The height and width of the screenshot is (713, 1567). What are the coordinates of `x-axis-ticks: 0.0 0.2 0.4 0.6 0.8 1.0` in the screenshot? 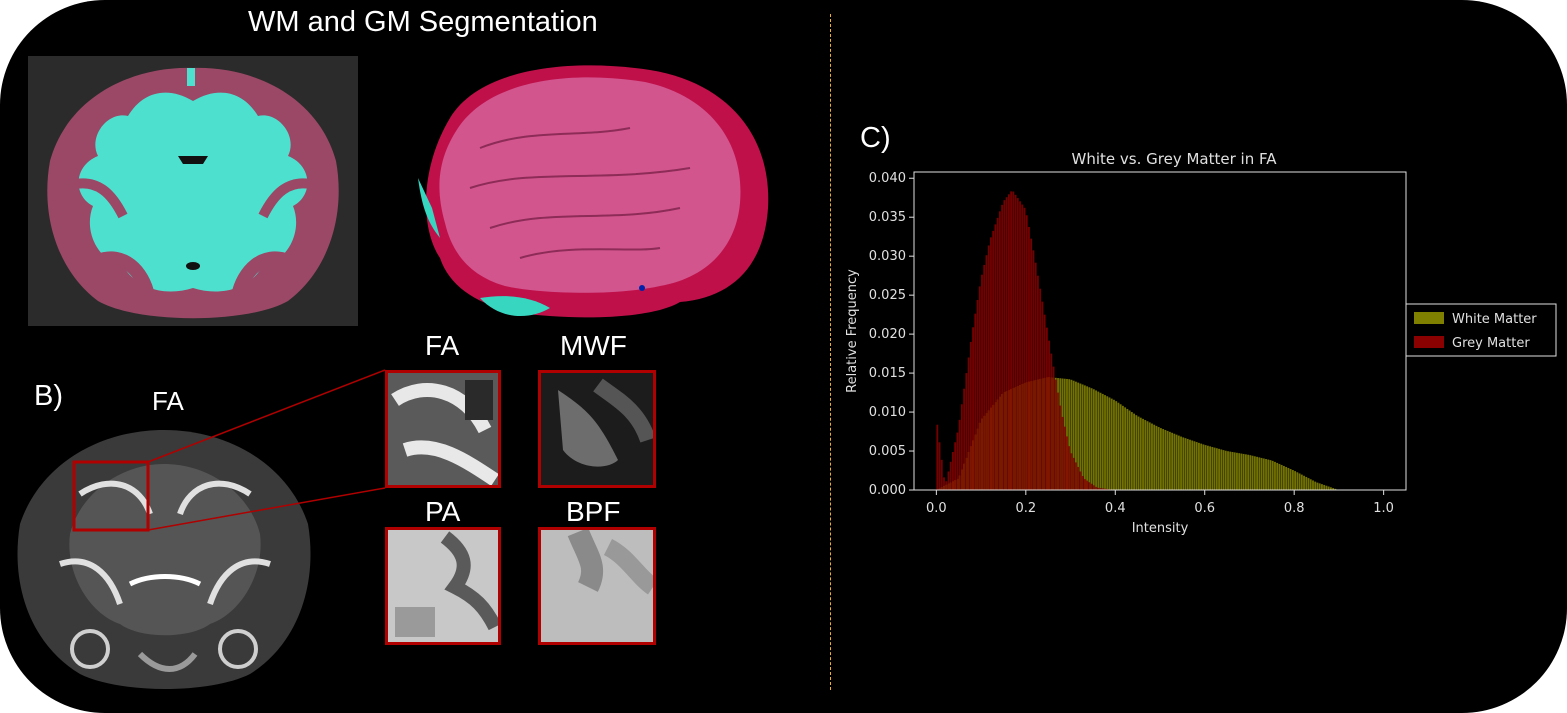 It's located at (1160, 503).